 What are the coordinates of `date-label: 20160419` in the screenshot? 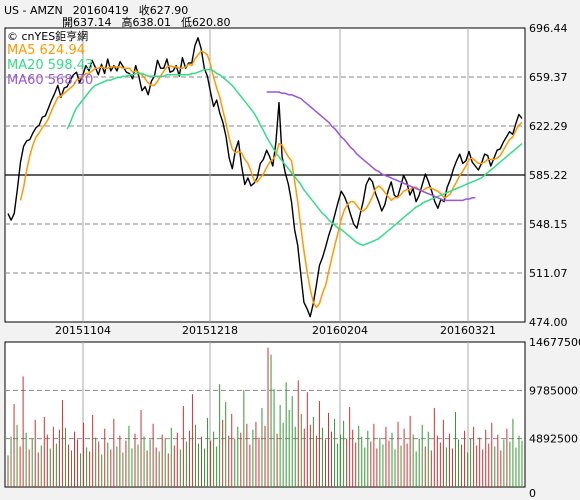 It's located at (100, 10).